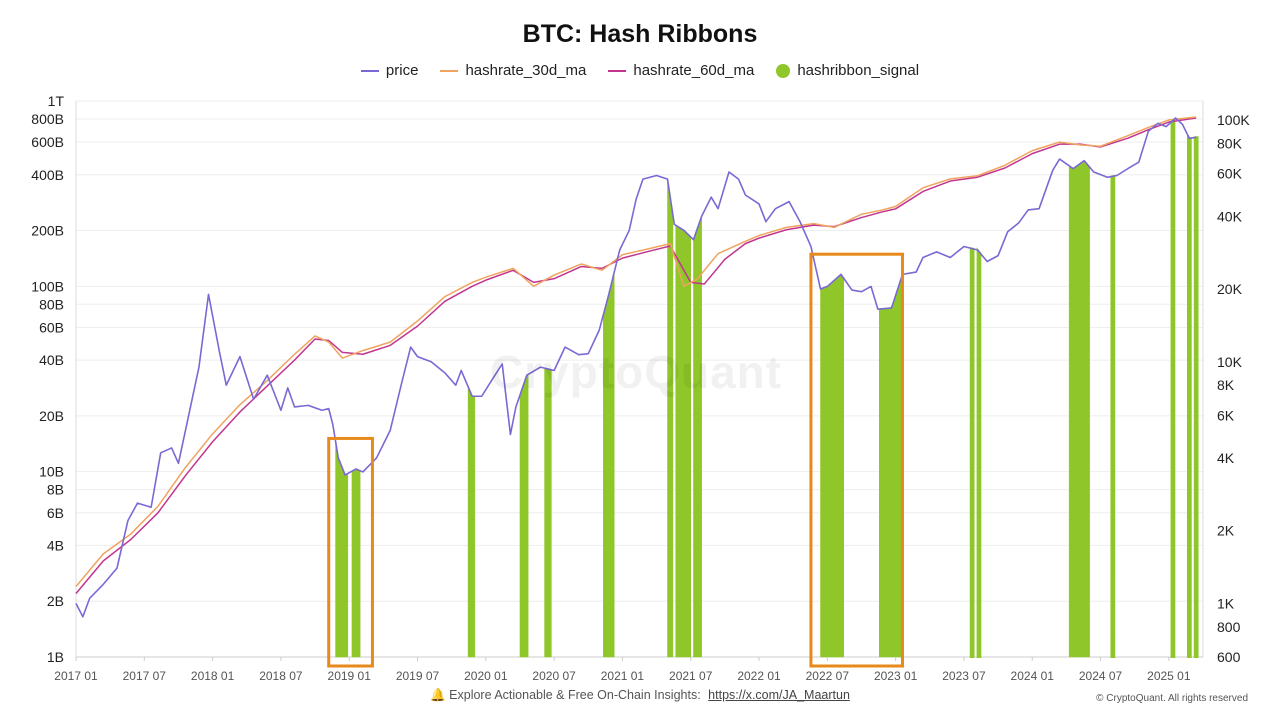 This screenshot has height=719, width=1280. I want to click on legend-item-hashrate-30d: hashrate_30d_ma, so click(513, 70).